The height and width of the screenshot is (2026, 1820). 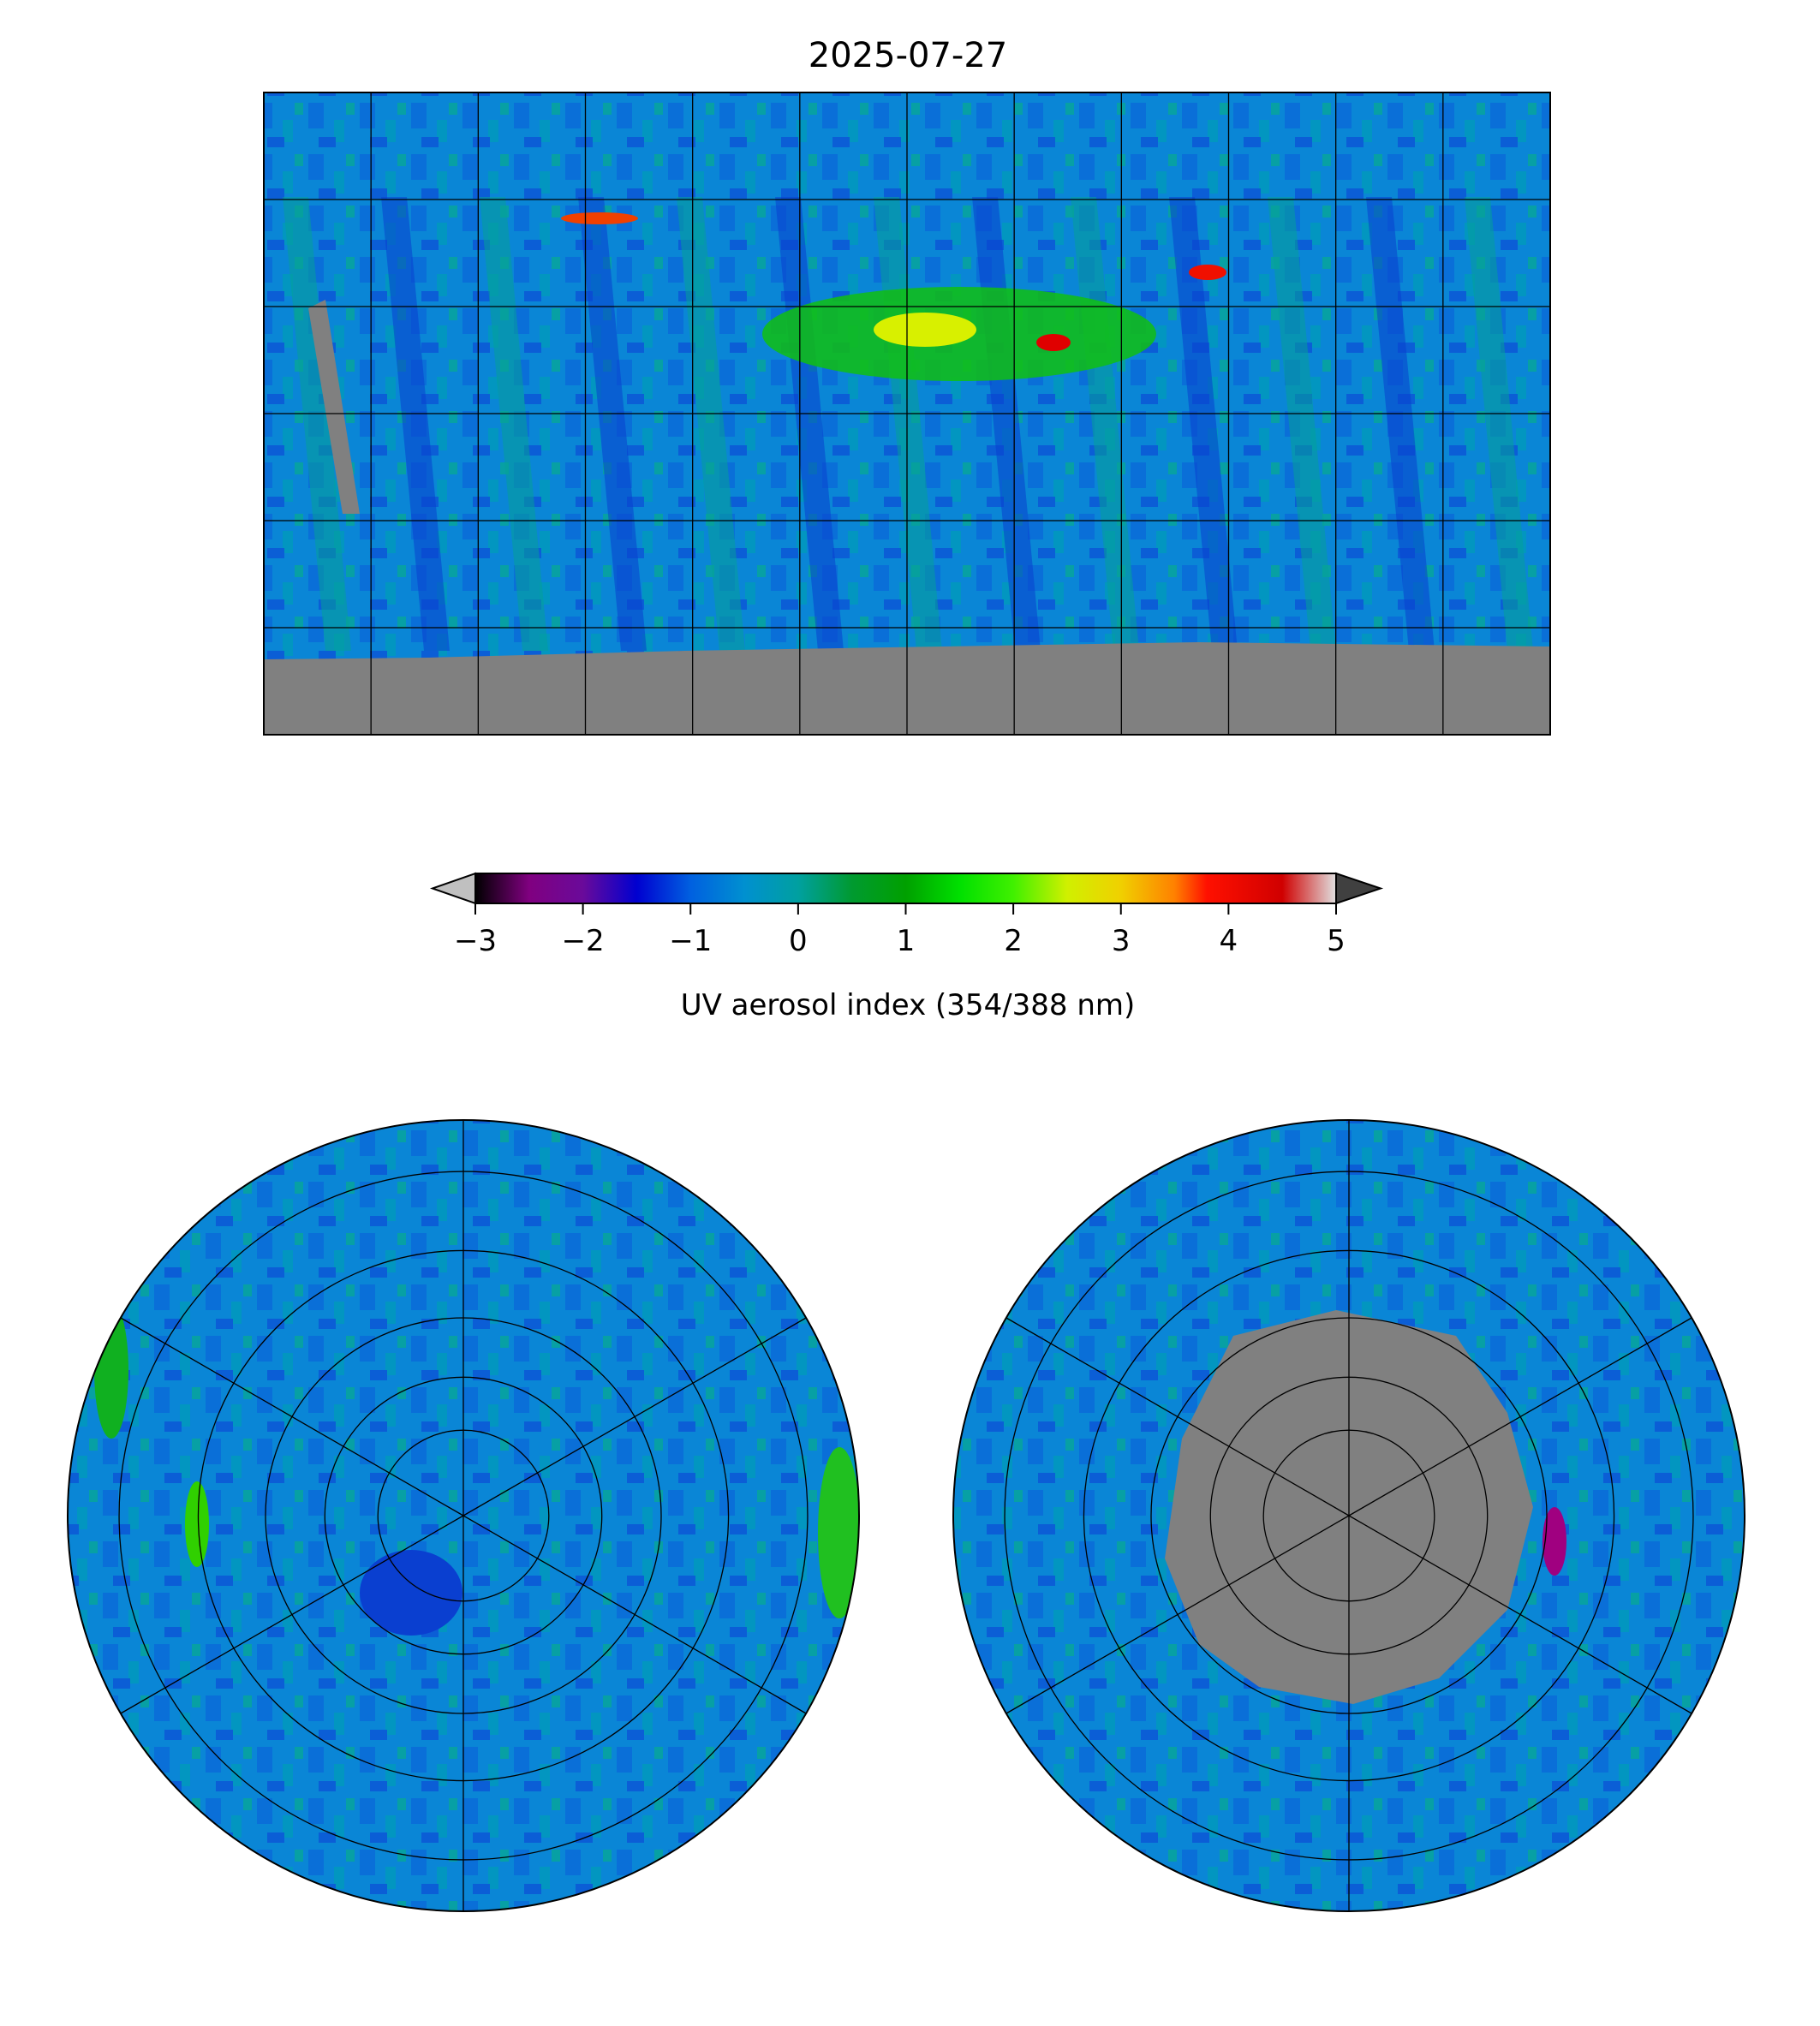 I want to click on colorbar-tick-label: −2, so click(x=583, y=941).